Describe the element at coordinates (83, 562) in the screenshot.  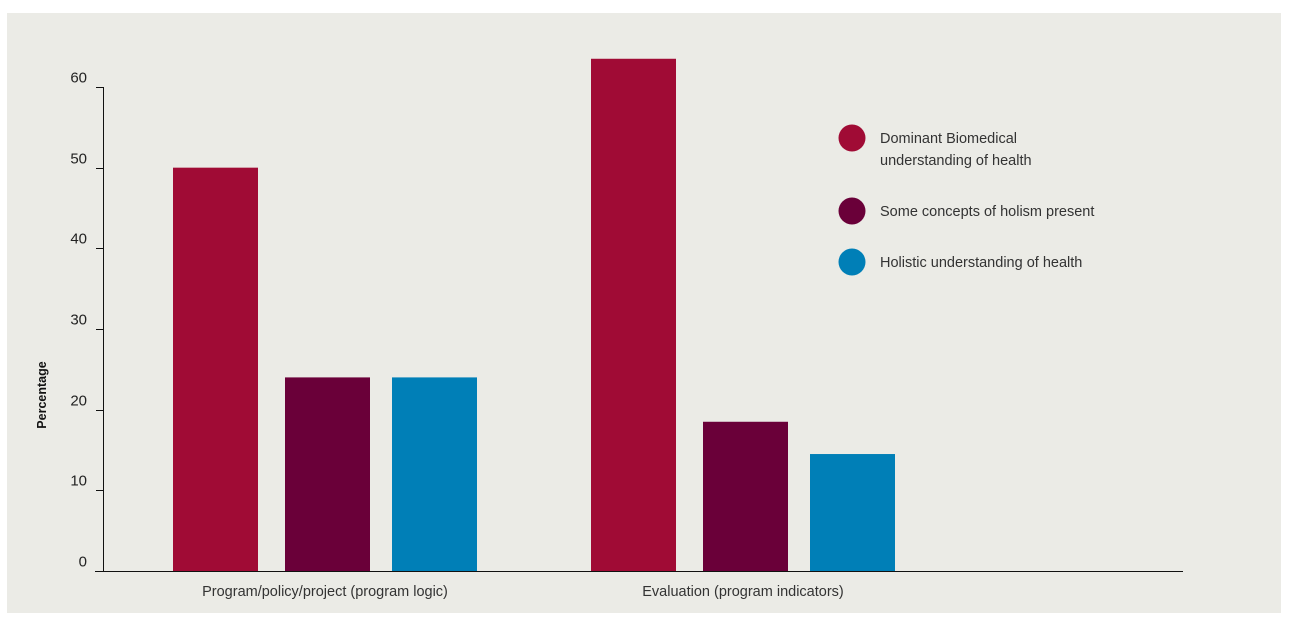
I see `y-tick-label: 0` at that location.